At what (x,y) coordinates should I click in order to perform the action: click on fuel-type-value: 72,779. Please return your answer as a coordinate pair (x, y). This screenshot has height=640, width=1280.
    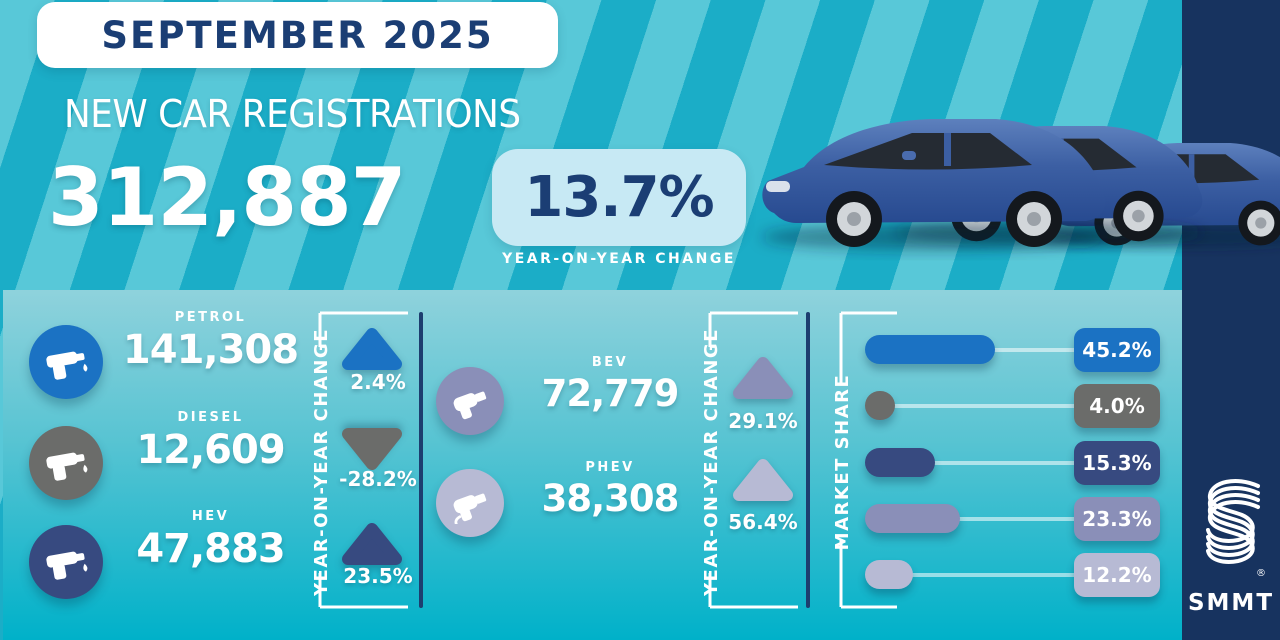
    Looking at the image, I should click on (610, 393).